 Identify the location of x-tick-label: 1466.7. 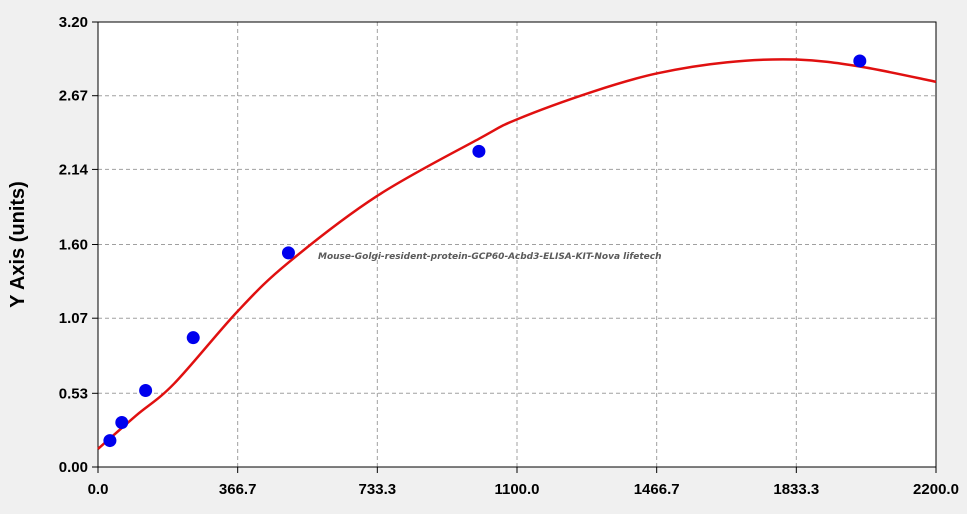
(657, 489).